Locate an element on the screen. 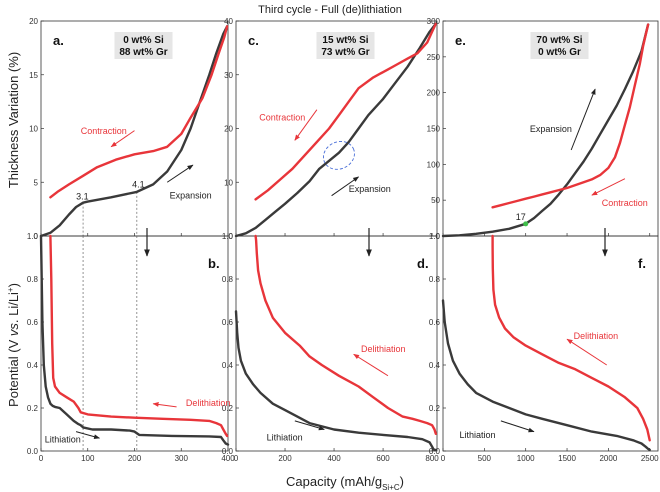 The height and width of the screenshot is (492, 660). point-marker is located at coordinates (526, 224).